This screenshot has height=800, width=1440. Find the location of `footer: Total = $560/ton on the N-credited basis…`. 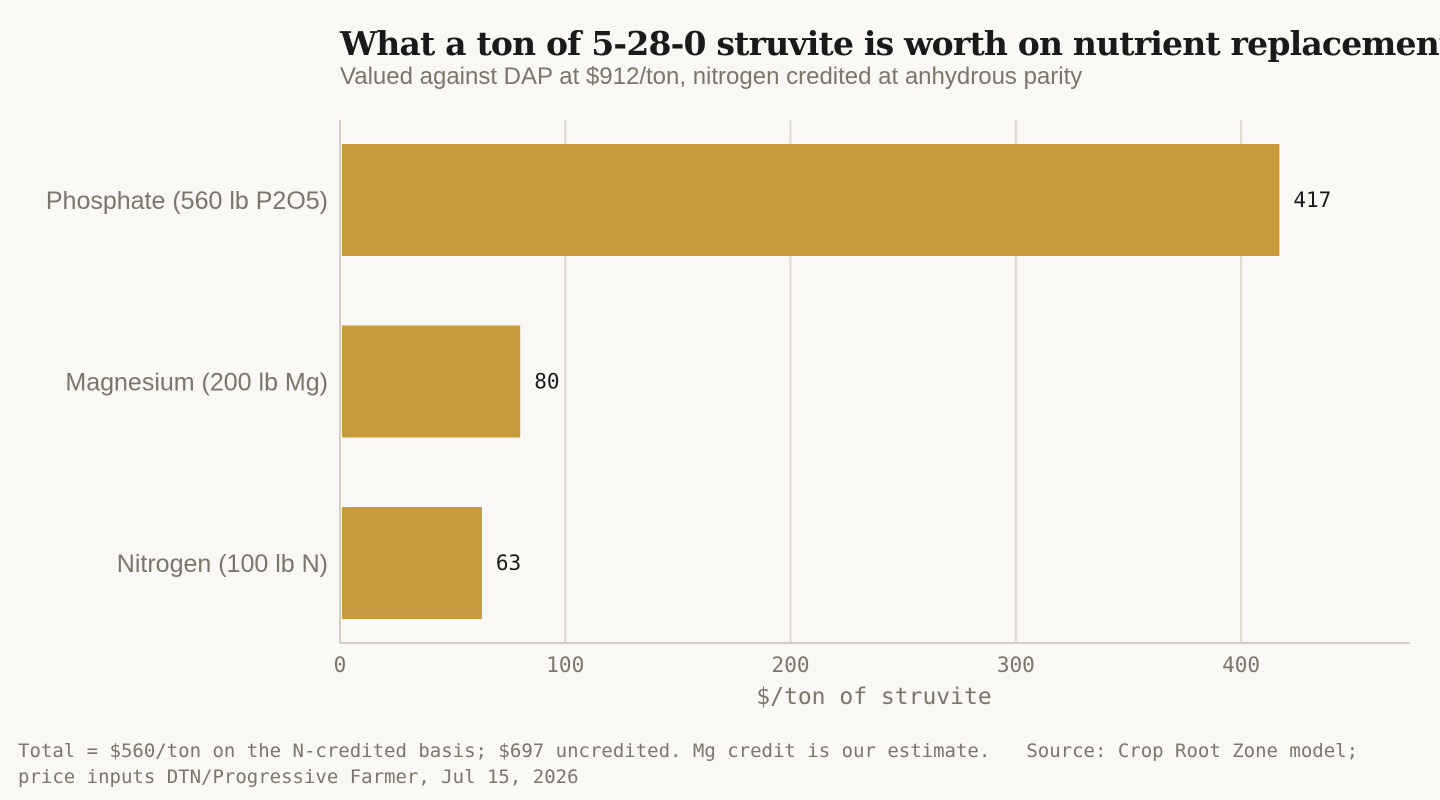

footer: Total = $560/ton on the N-credited basis… is located at coordinates (718, 764).